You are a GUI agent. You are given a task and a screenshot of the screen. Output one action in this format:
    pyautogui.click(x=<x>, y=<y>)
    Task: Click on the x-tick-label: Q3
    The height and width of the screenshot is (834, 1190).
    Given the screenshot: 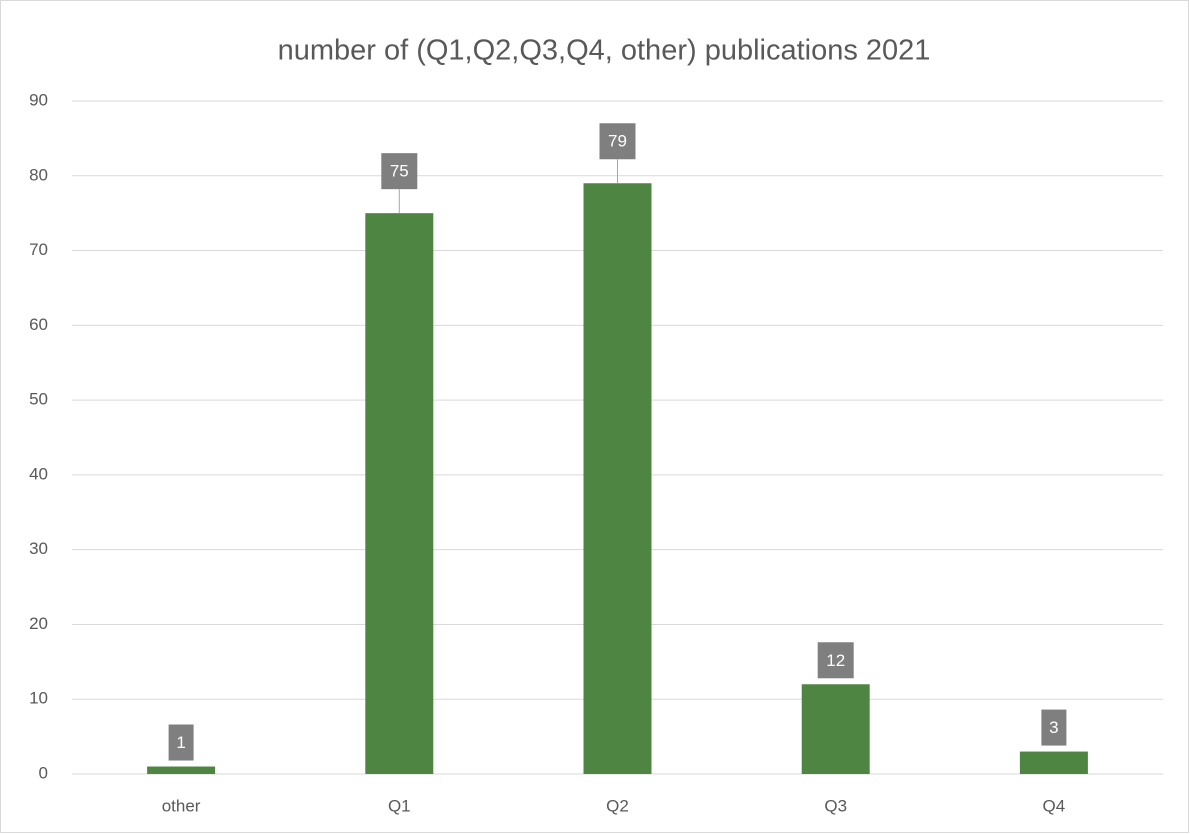 What is the action you would take?
    pyautogui.click(x=835, y=805)
    